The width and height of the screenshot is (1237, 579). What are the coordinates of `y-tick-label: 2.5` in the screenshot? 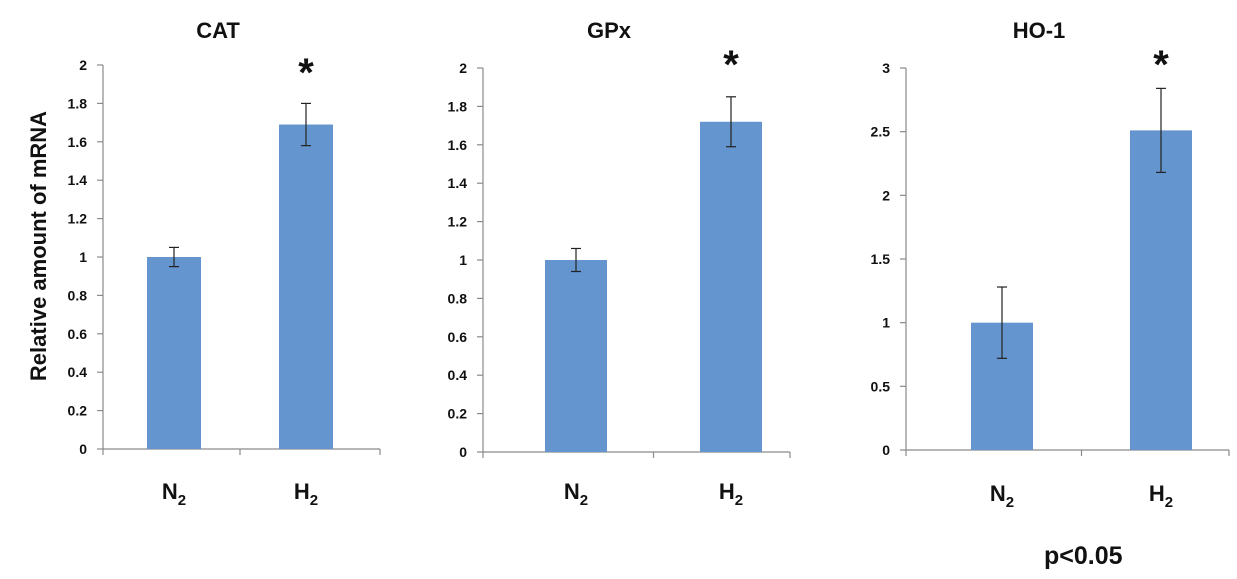 It's located at (881, 132).